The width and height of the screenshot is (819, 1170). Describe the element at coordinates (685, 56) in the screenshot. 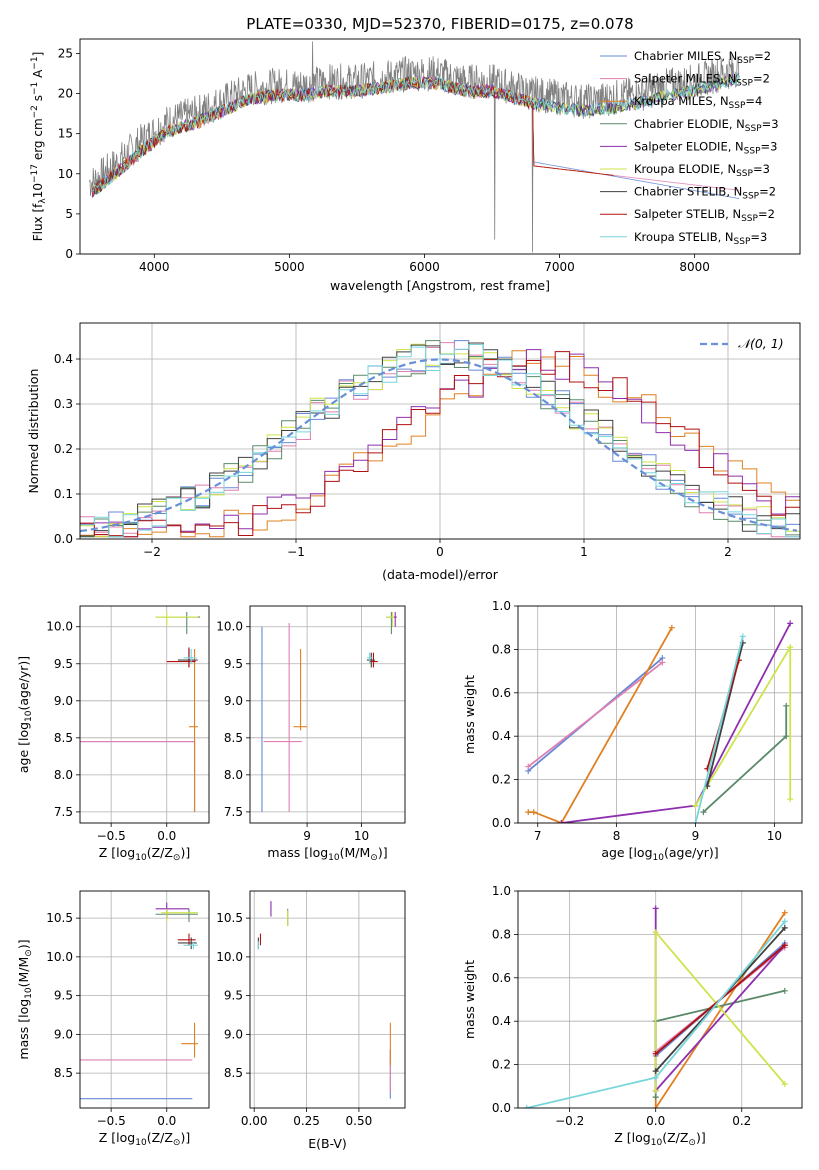

I see `label-part: Chabrier MILES, N` at that location.